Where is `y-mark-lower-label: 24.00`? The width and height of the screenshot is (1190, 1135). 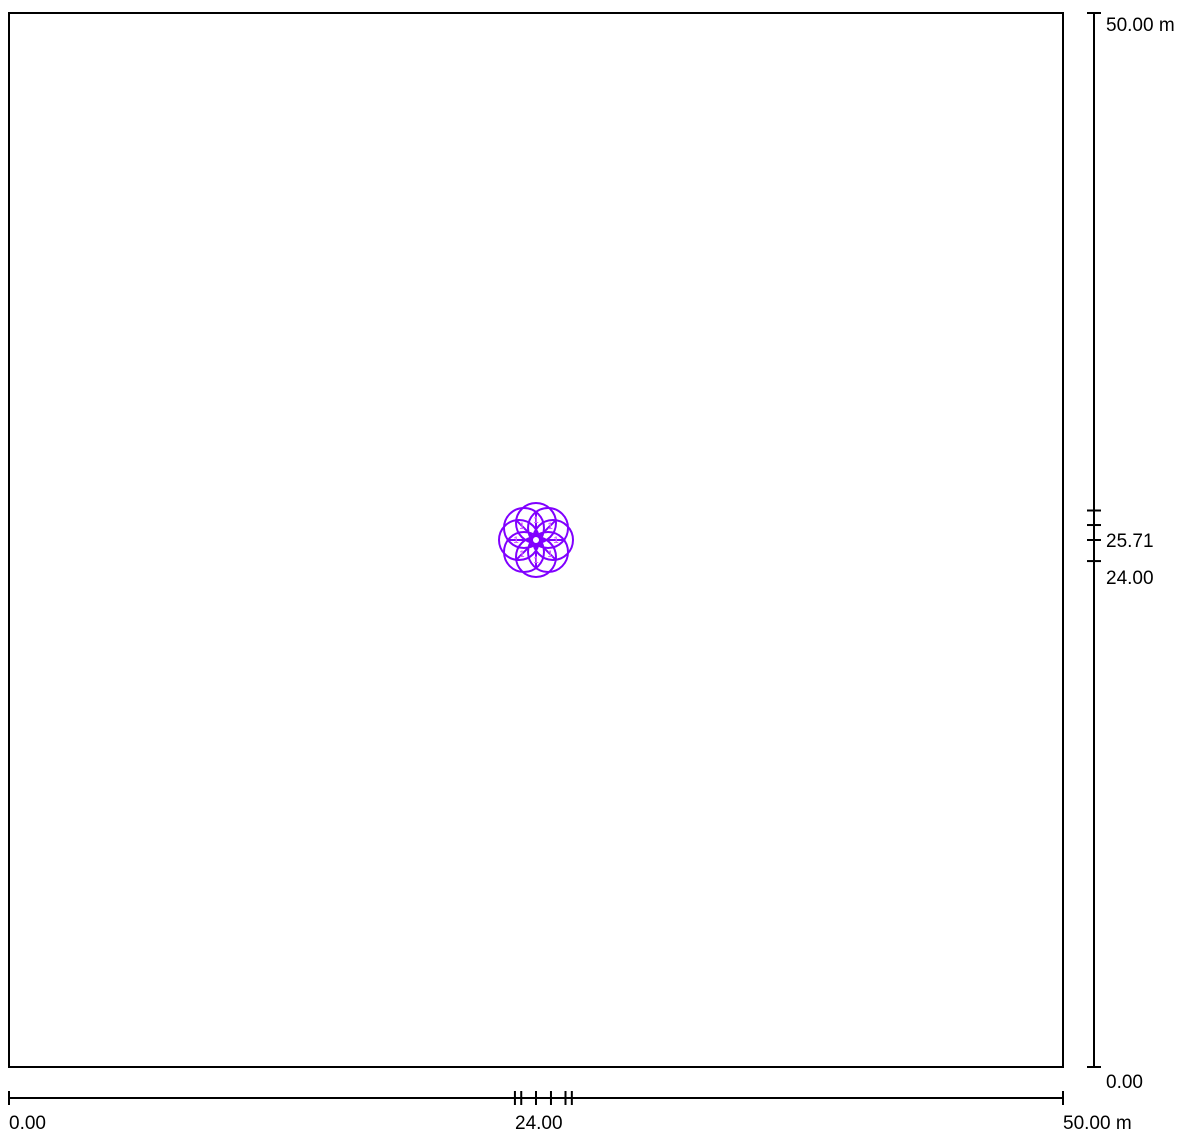
y-mark-lower-label: 24.00 is located at coordinates (1130, 578).